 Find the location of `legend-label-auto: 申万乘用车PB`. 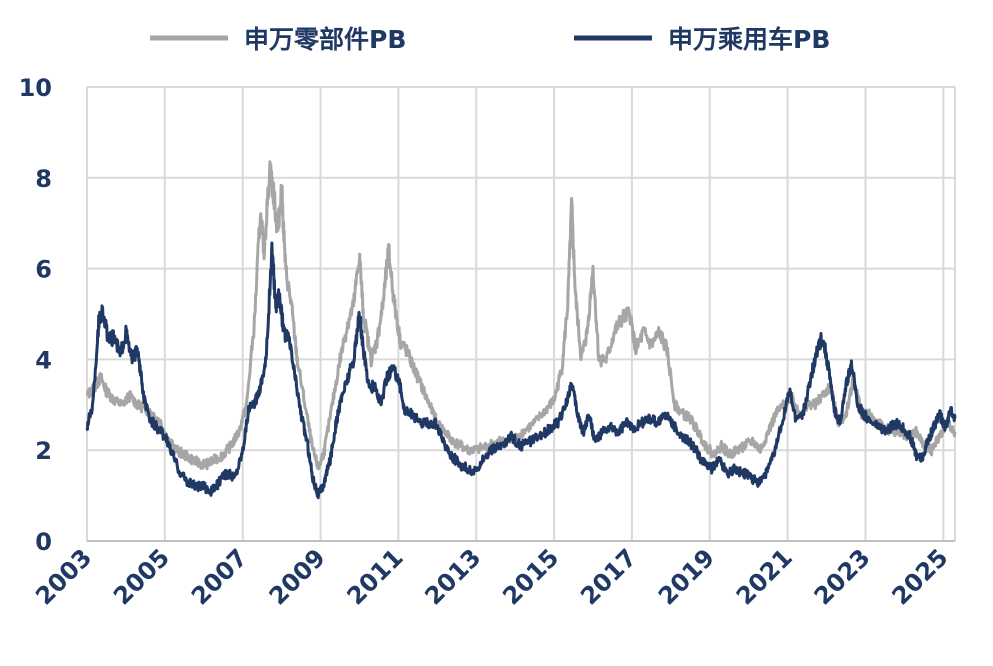

legend-label-auto: 申万乘用车PB is located at coordinates (749, 39).